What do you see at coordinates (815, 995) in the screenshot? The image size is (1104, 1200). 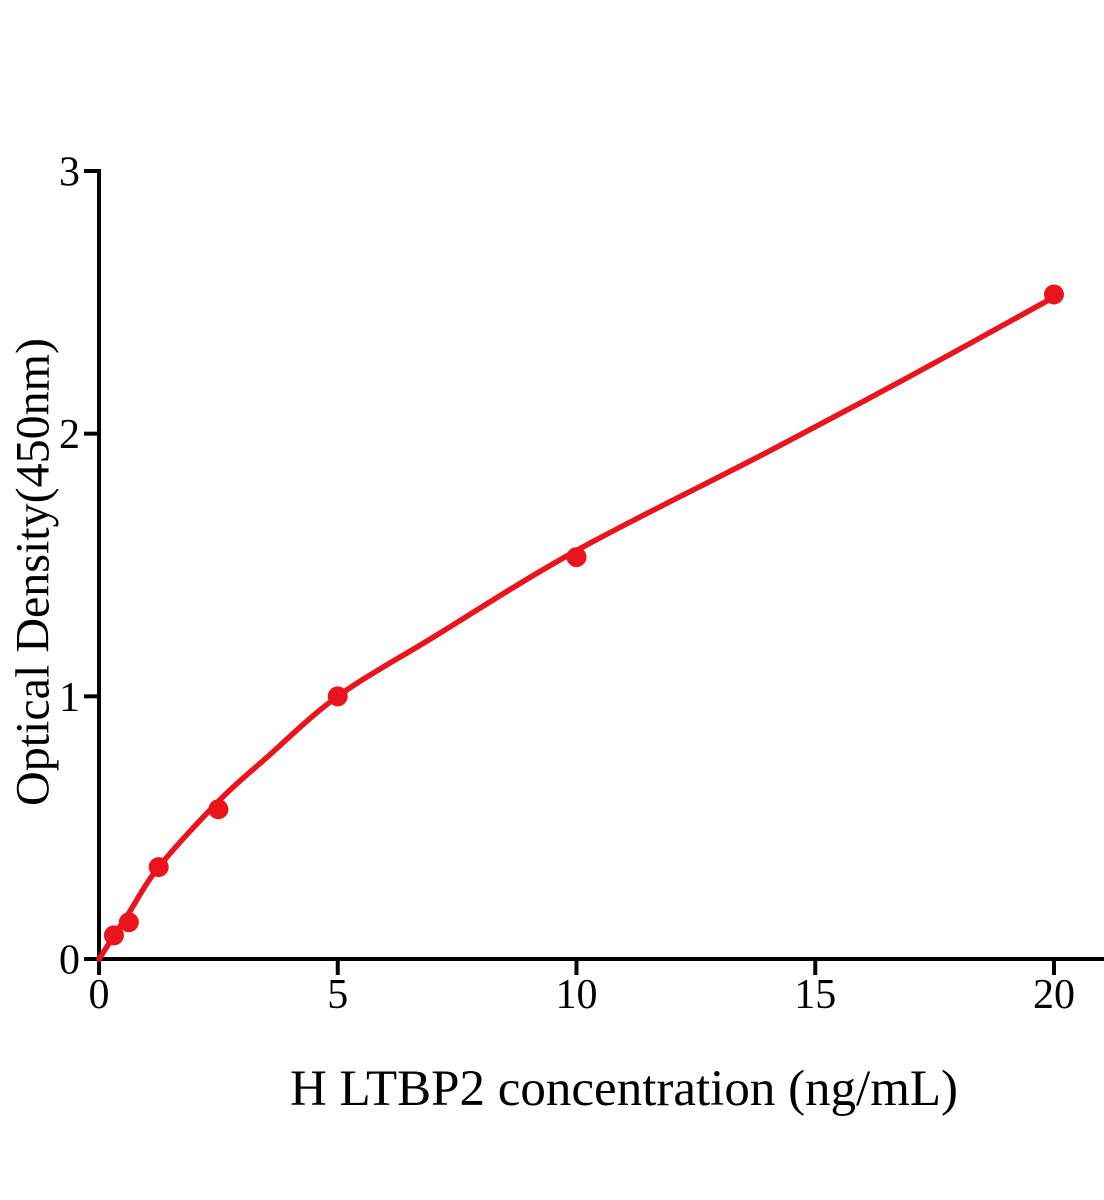 I see `x-tick-label: 15` at bounding box center [815, 995].